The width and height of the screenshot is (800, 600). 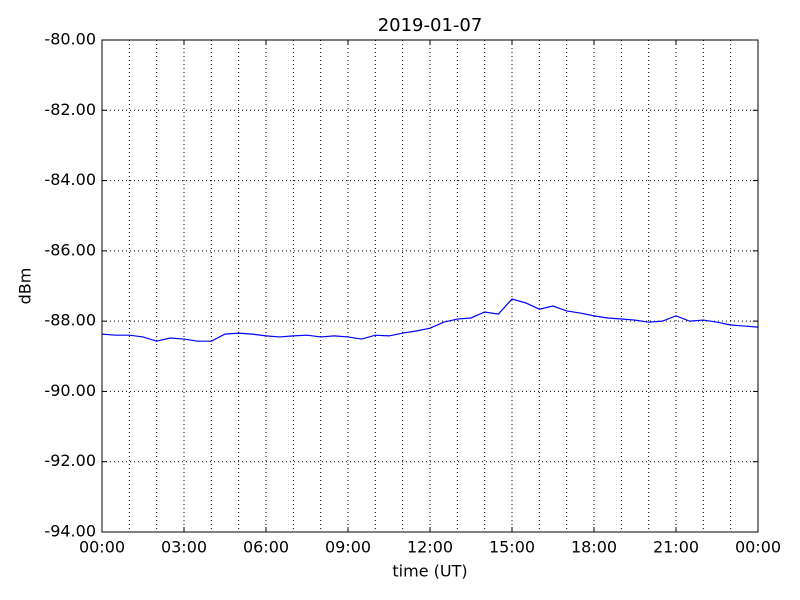 What do you see at coordinates (25, 286) in the screenshot?
I see `y-axis-label: dBm` at bounding box center [25, 286].